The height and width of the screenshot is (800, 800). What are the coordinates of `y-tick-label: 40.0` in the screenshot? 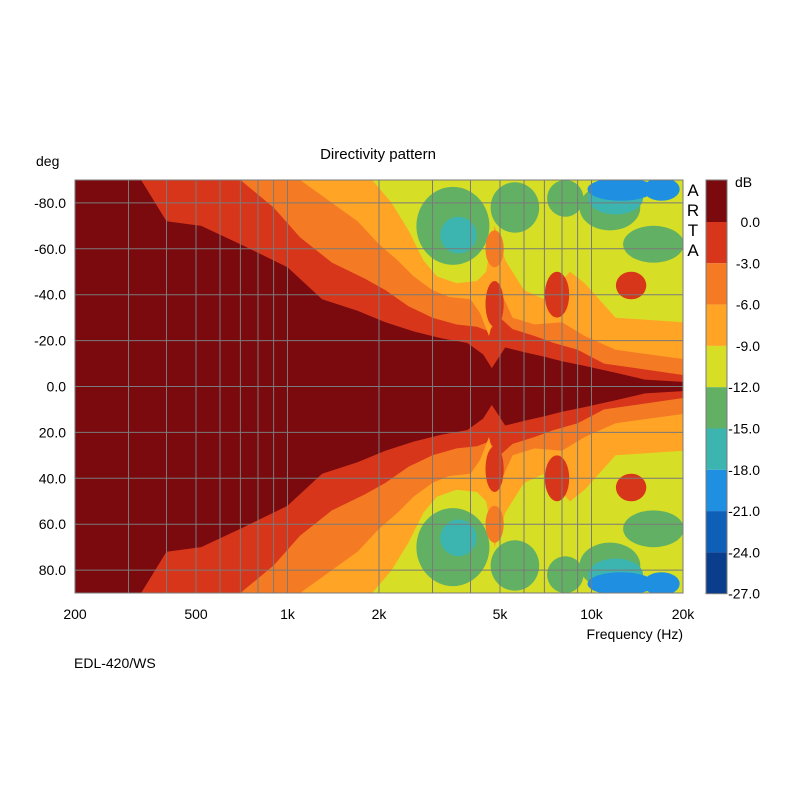 It's located at (52, 478).